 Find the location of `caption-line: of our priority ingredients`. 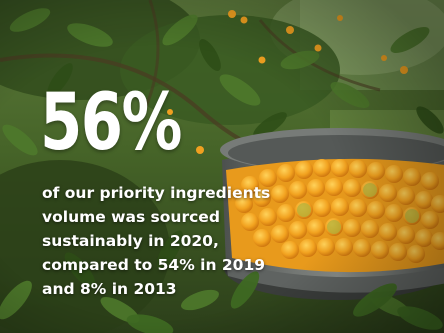

caption-line: of our priority ingredients is located at coordinates (156, 193).